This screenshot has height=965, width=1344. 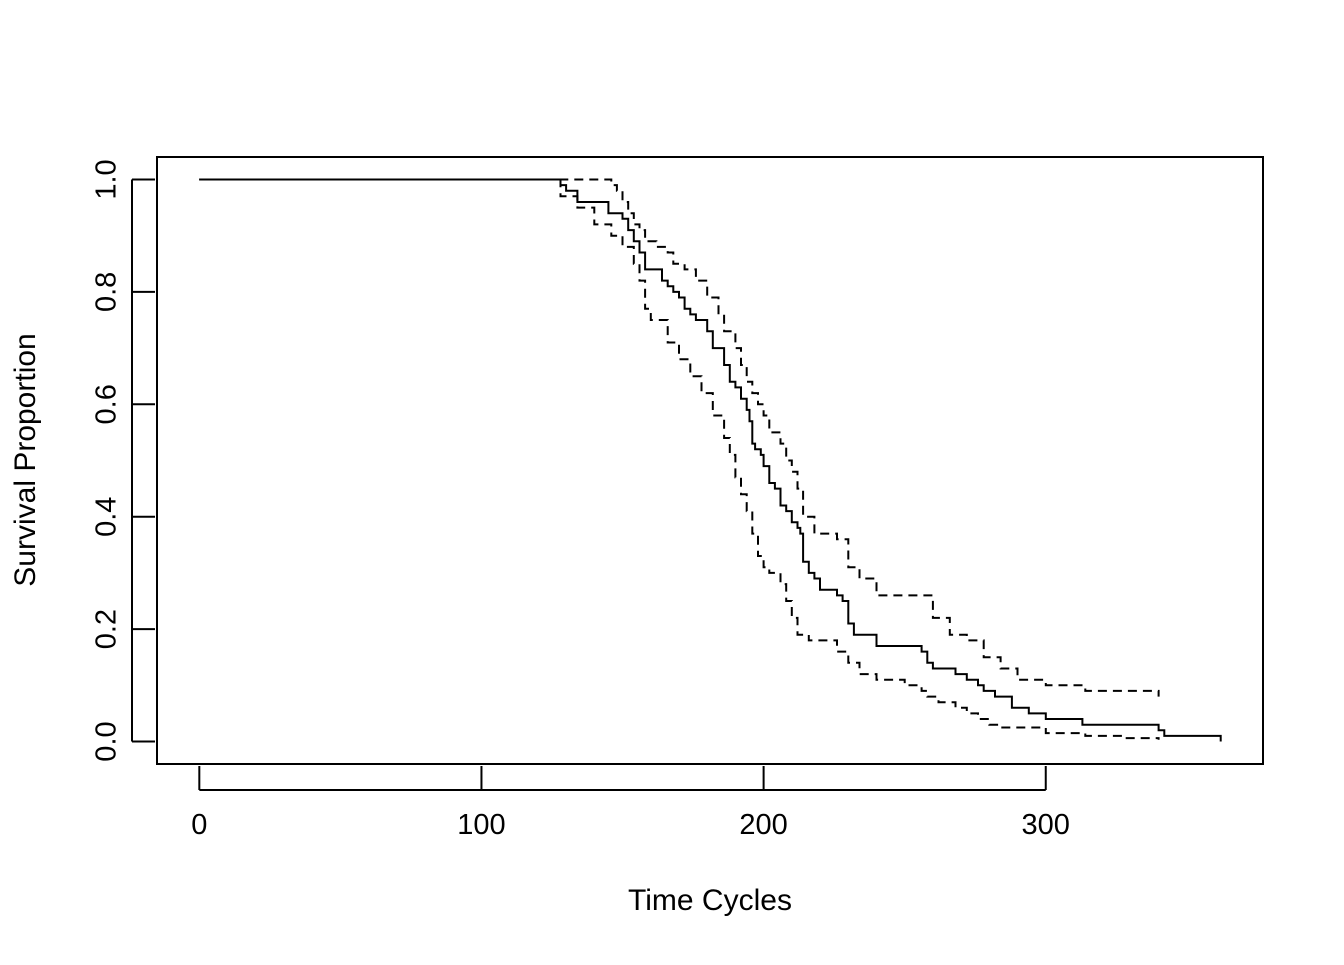 What do you see at coordinates (763, 825) in the screenshot?
I see `x-tick-label: 200` at bounding box center [763, 825].